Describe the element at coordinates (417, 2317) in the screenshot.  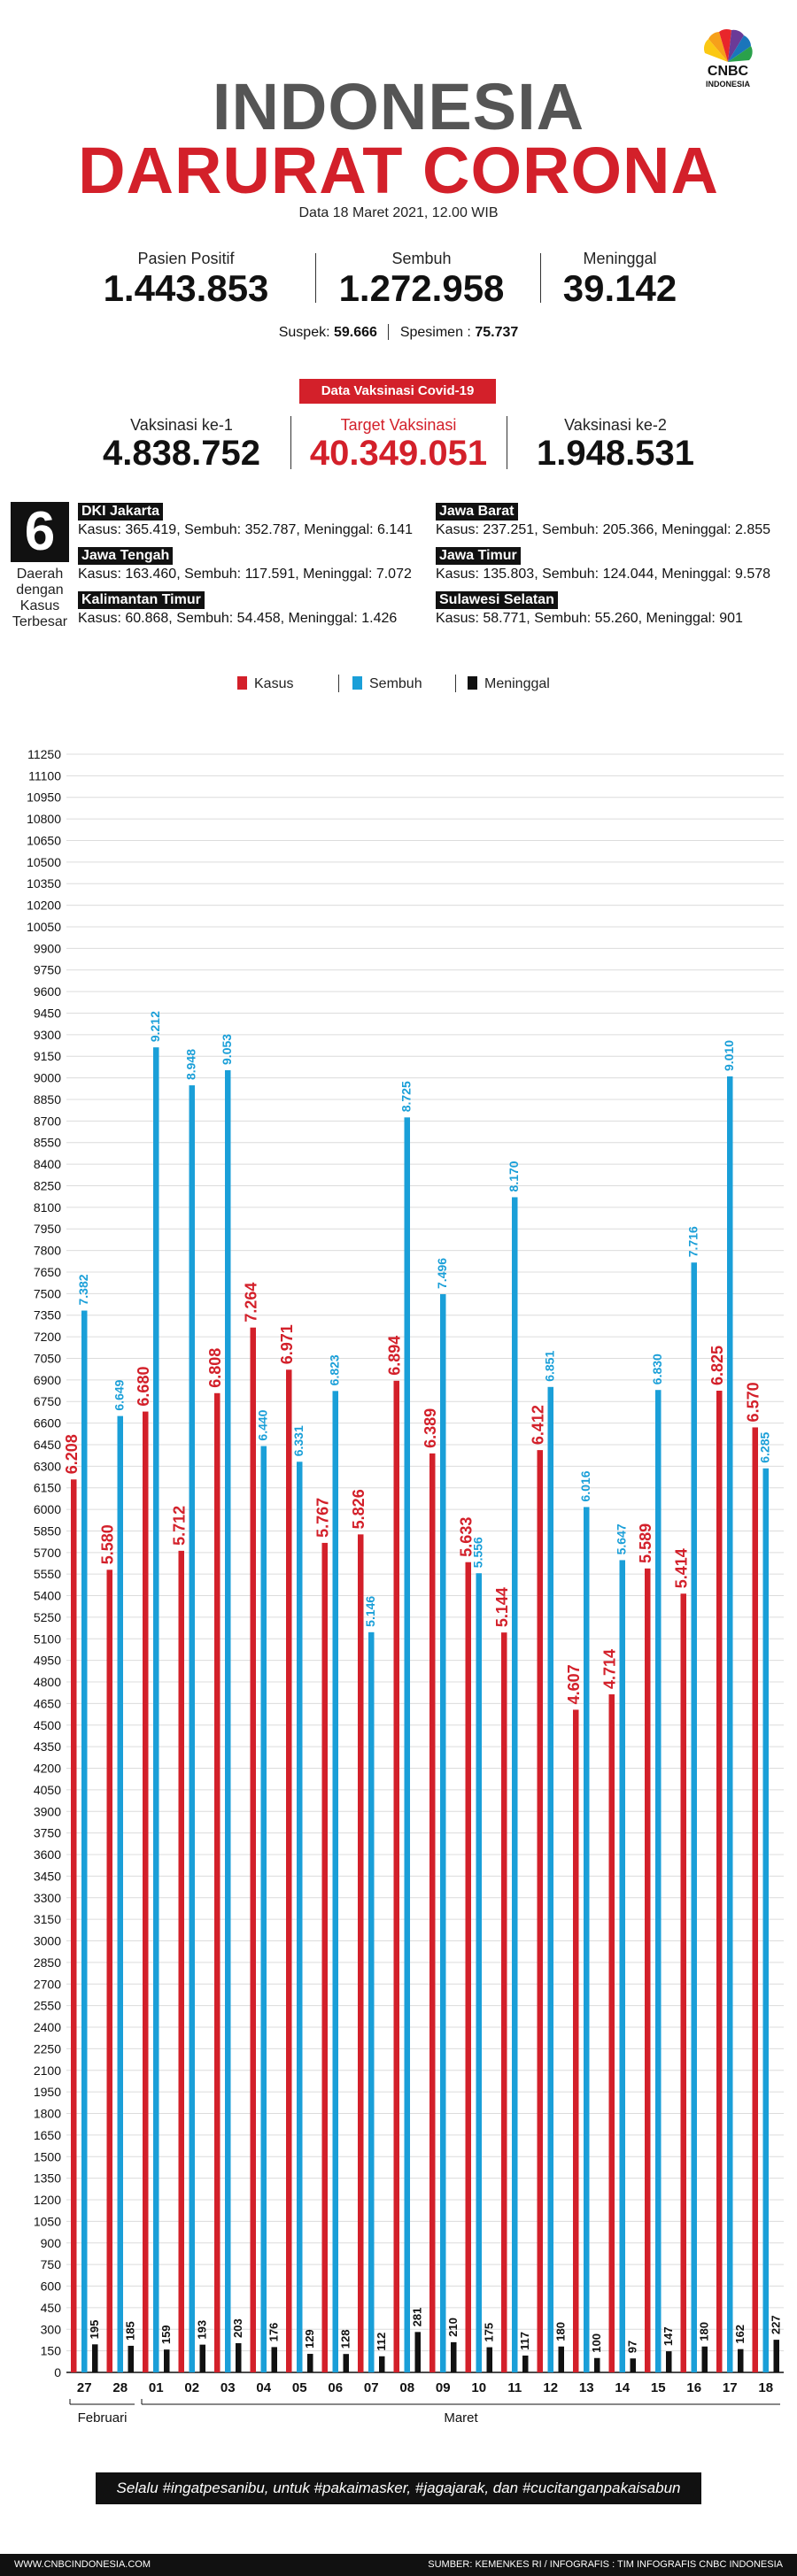
I see `data-label-meninggal: 281` at that location.